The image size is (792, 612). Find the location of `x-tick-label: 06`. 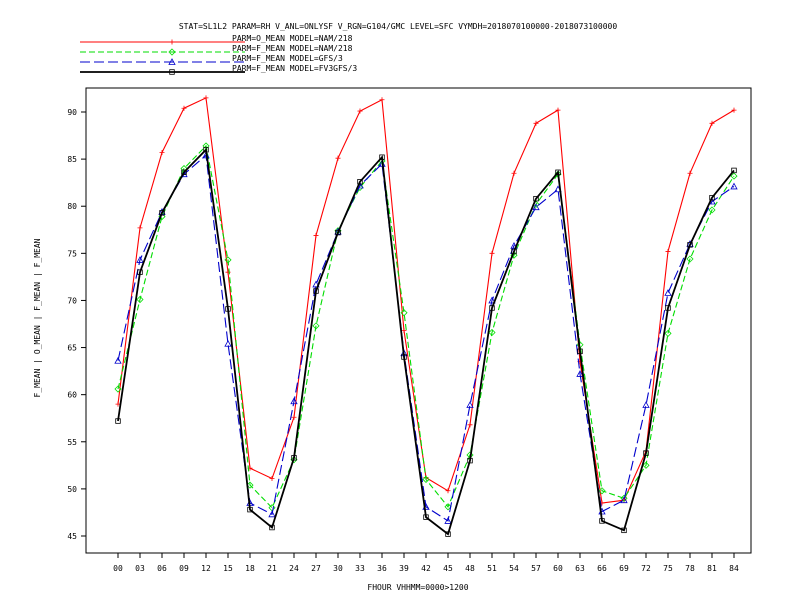

x-tick-label: 06 is located at coordinates (162, 568).